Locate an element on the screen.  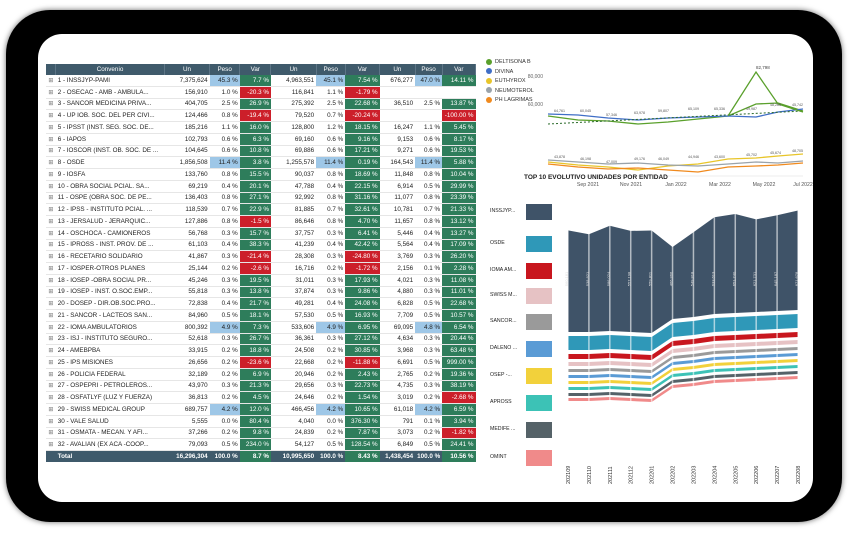
col-header-peso-3: Peso is located at coordinates (429, 69).